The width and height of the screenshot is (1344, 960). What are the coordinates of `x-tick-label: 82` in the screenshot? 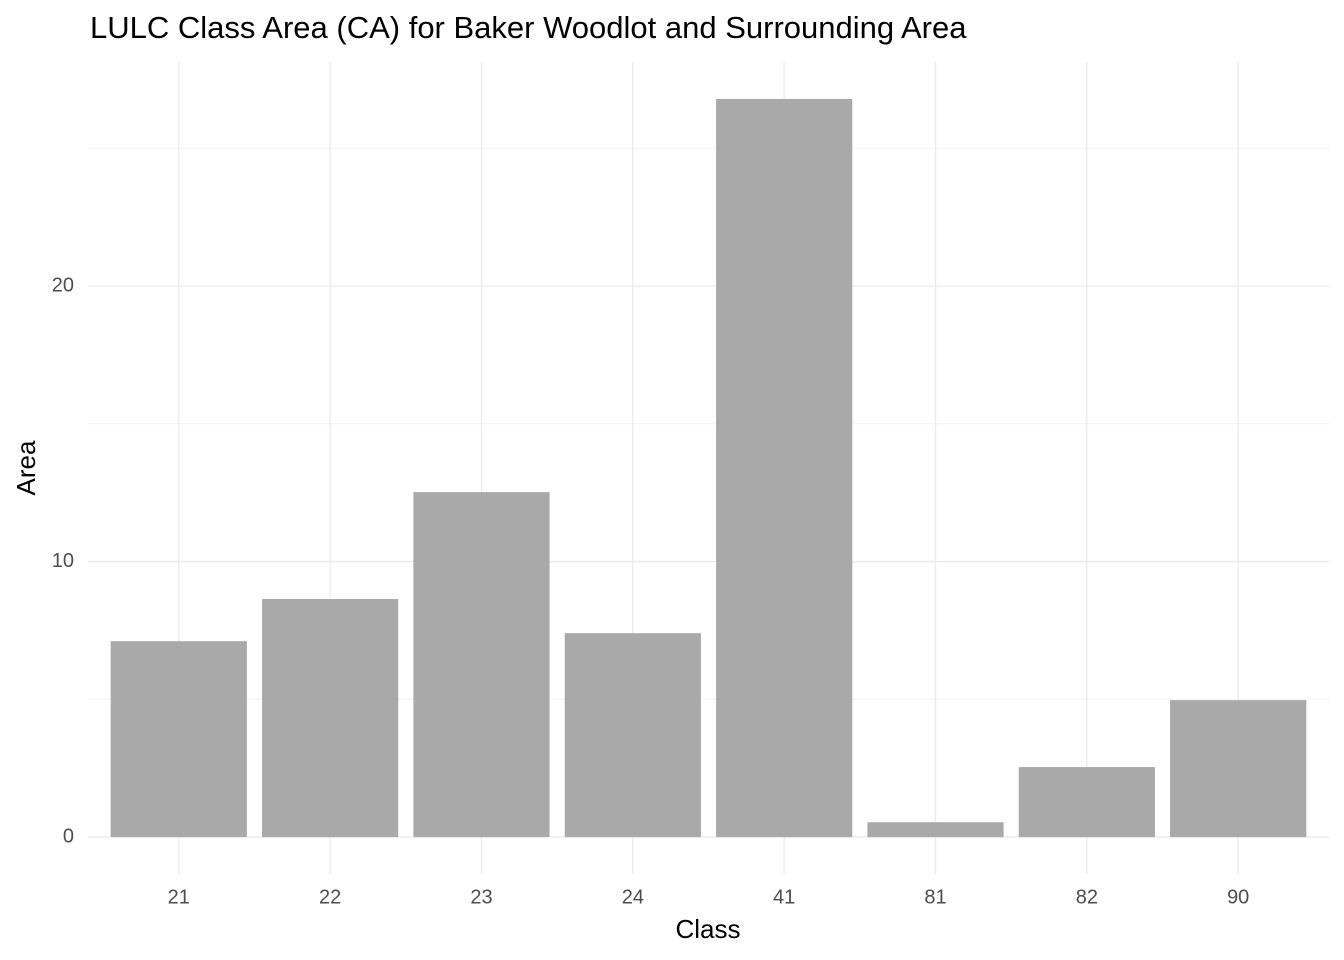 It's located at (1087, 897).